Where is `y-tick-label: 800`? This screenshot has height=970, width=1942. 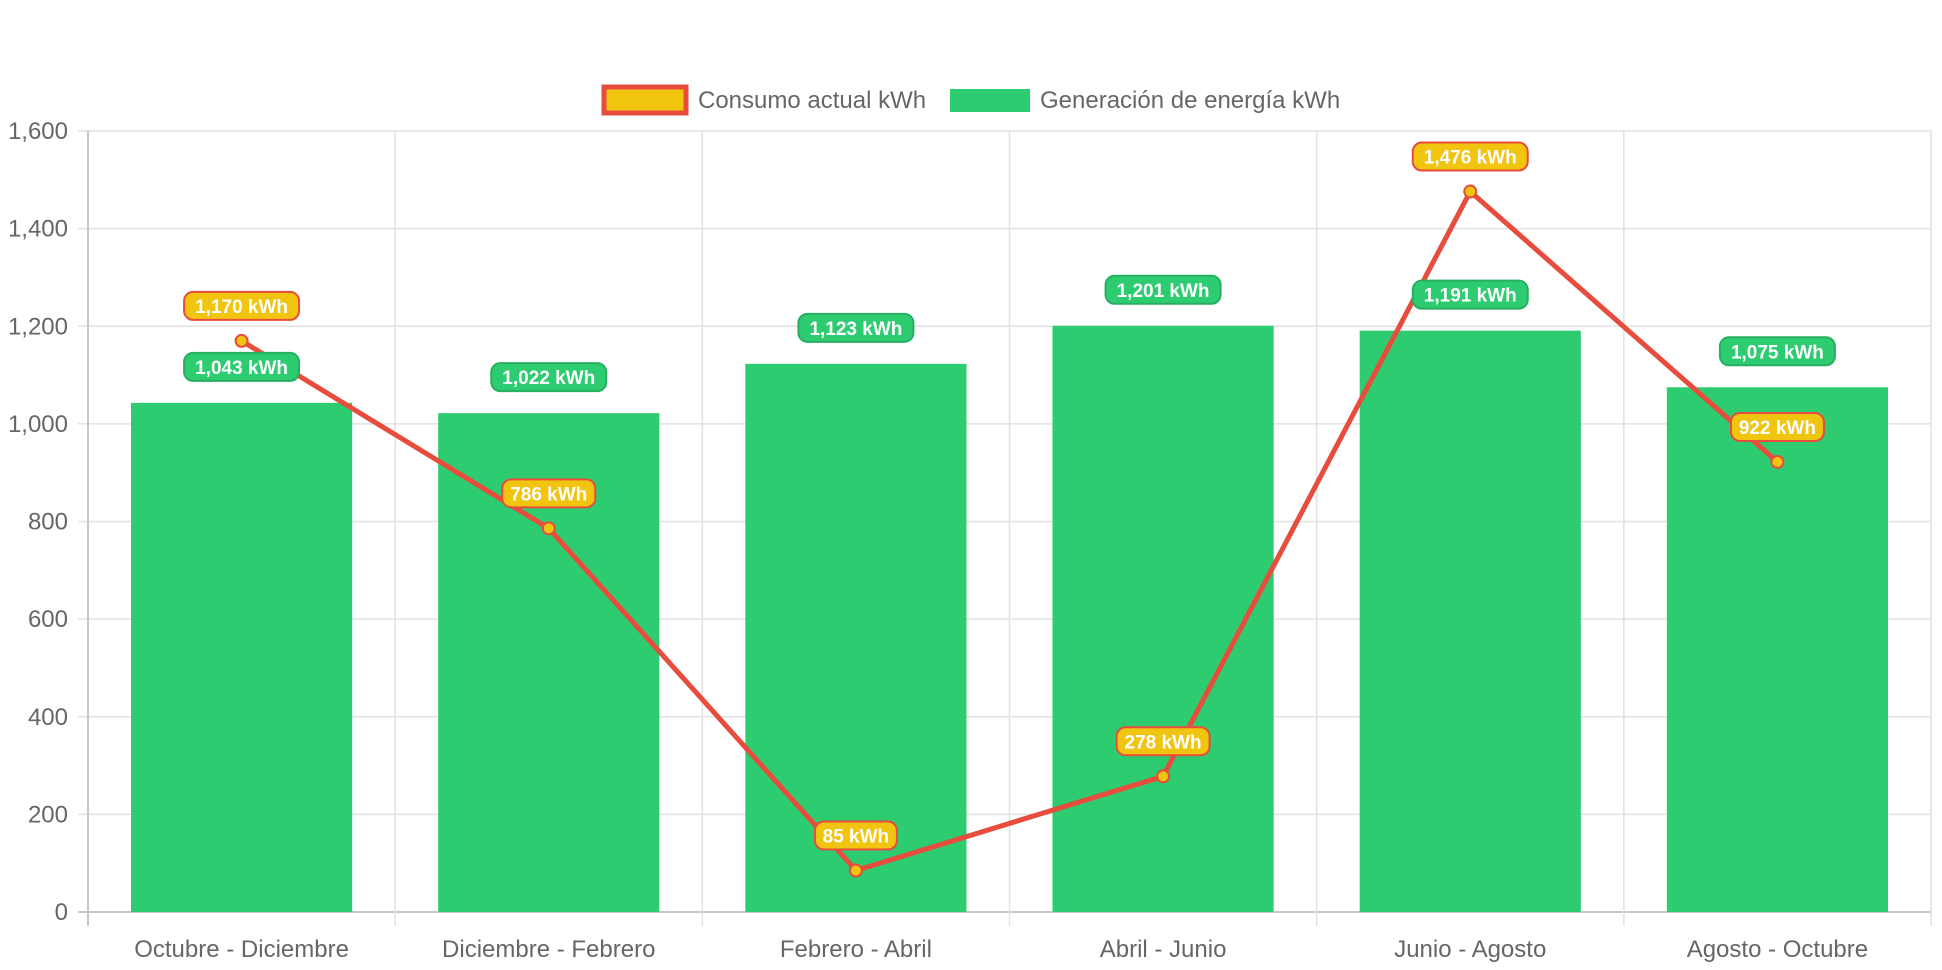 y-tick-label: 800 is located at coordinates (48, 522).